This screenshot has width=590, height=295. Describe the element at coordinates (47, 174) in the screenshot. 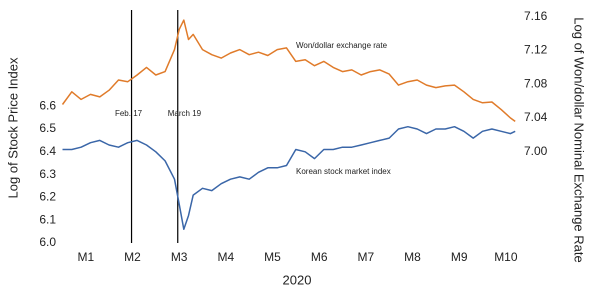

I see `y-tick-label: 6.3` at that location.